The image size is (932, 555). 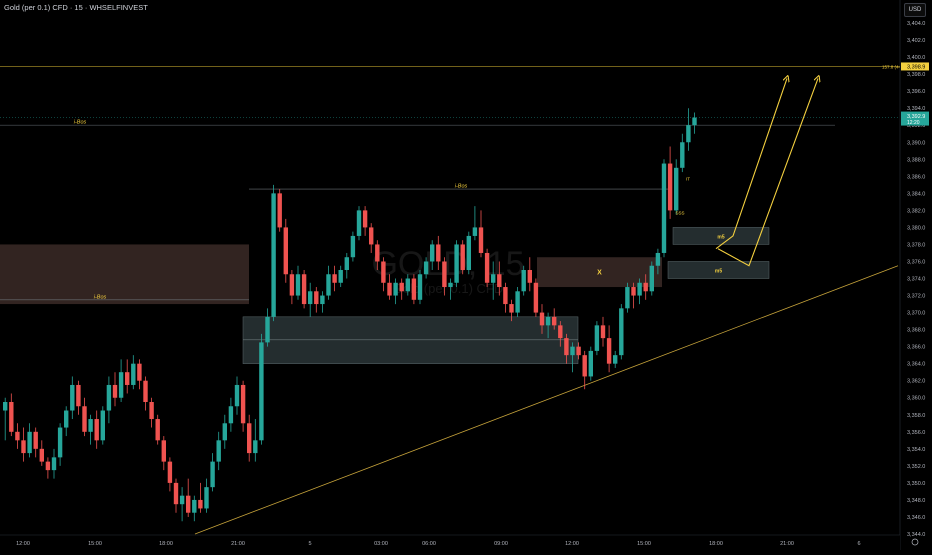 What do you see at coordinates (915, 10) in the screenshot?
I see `currency-badge: USD` at bounding box center [915, 10].